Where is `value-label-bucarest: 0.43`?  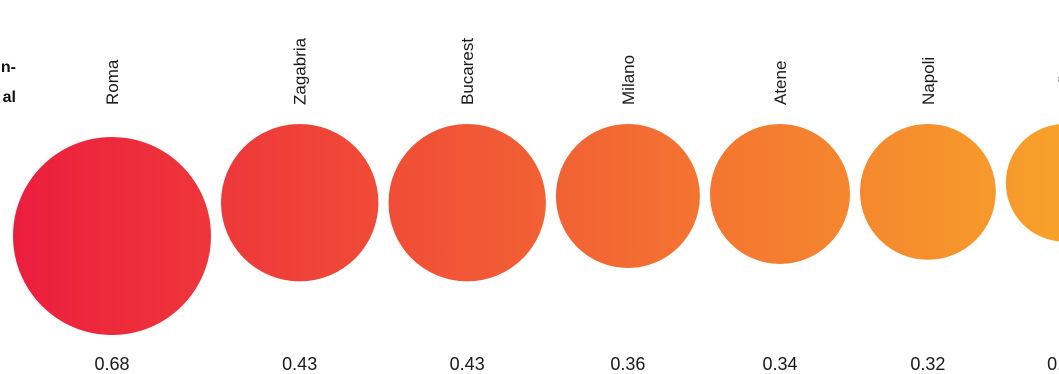
value-label-bucarest: 0.43 is located at coordinates (467, 364).